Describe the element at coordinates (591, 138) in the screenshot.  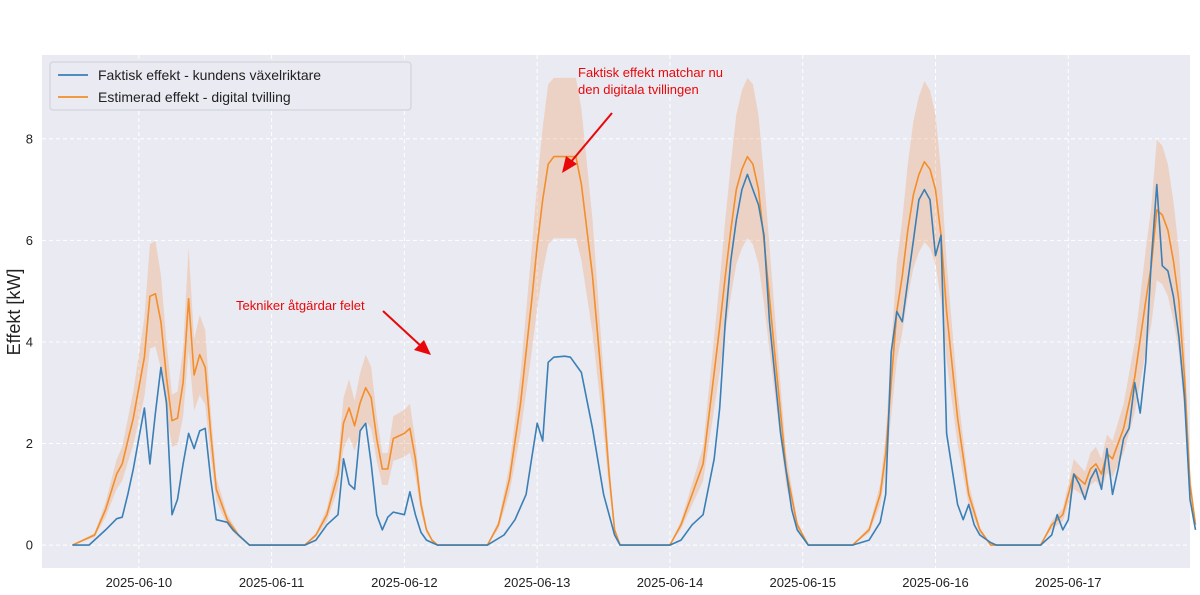
I see `annotation-match-arrow` at that location.